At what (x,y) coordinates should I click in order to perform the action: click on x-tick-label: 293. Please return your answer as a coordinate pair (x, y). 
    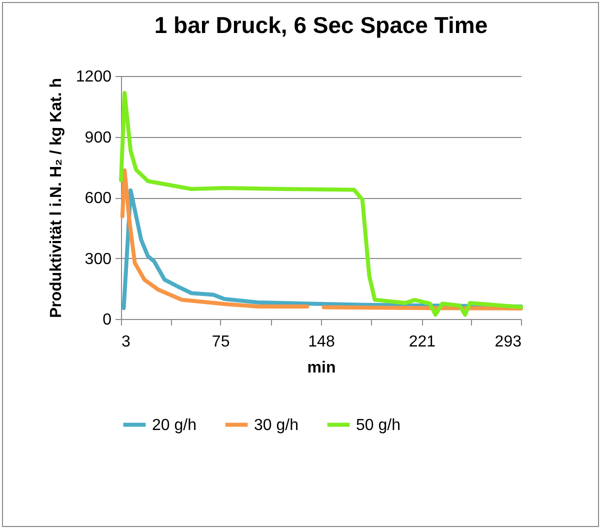
    Looking at the image, I should click on (508, 342).